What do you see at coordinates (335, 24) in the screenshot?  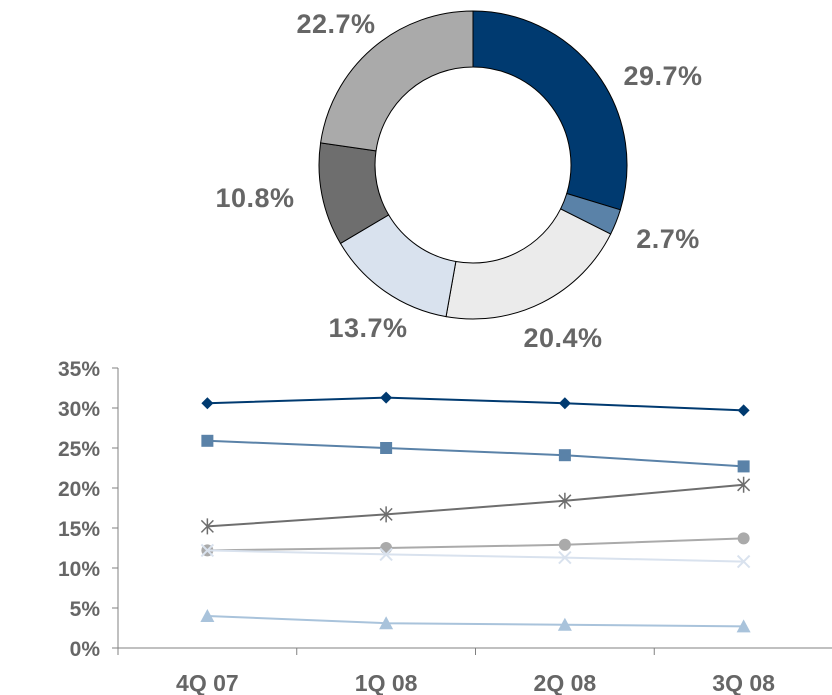 I see `donut-slice-label: 22.7%` at bounding box center [335, 24].